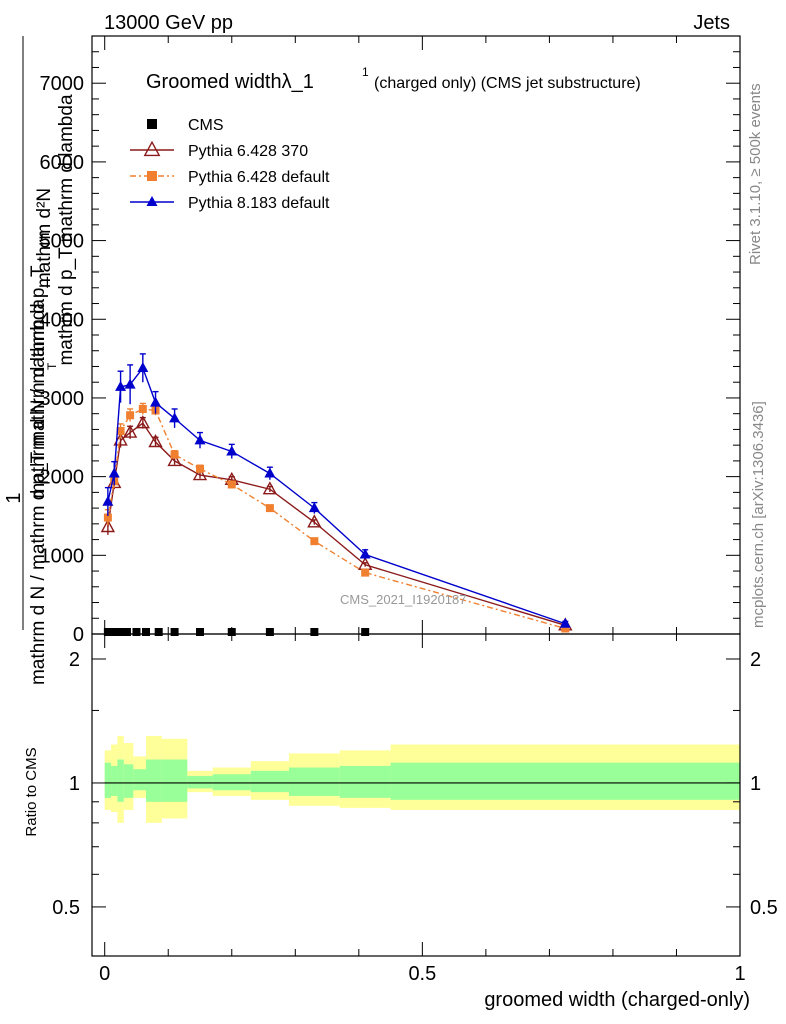 This screenshot has height=1024, width=786. What do you see at coordinates (739, 974) in the screenshot?
I see `x-tick-label: 1` at bounding box center [739, 974].